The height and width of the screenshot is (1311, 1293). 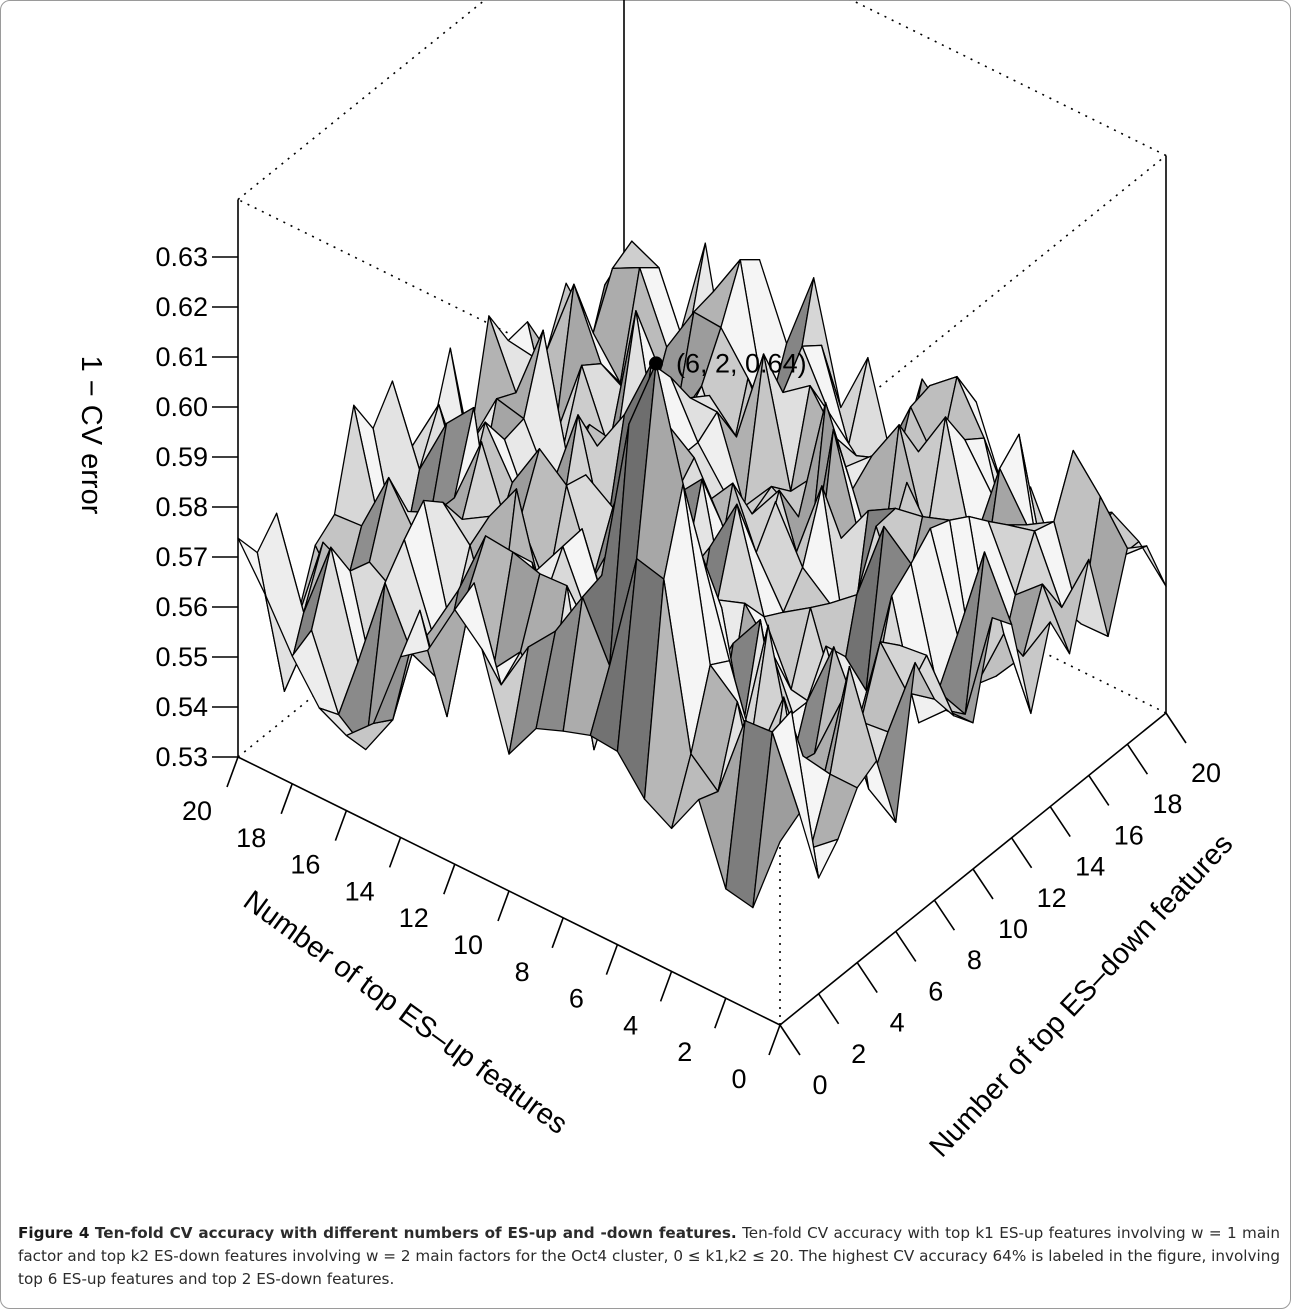 What do you see at coordinates (91, 435) in the screenshot?
I see `z-axis-title: 1 − CV error` at bounding box center [91, 435].